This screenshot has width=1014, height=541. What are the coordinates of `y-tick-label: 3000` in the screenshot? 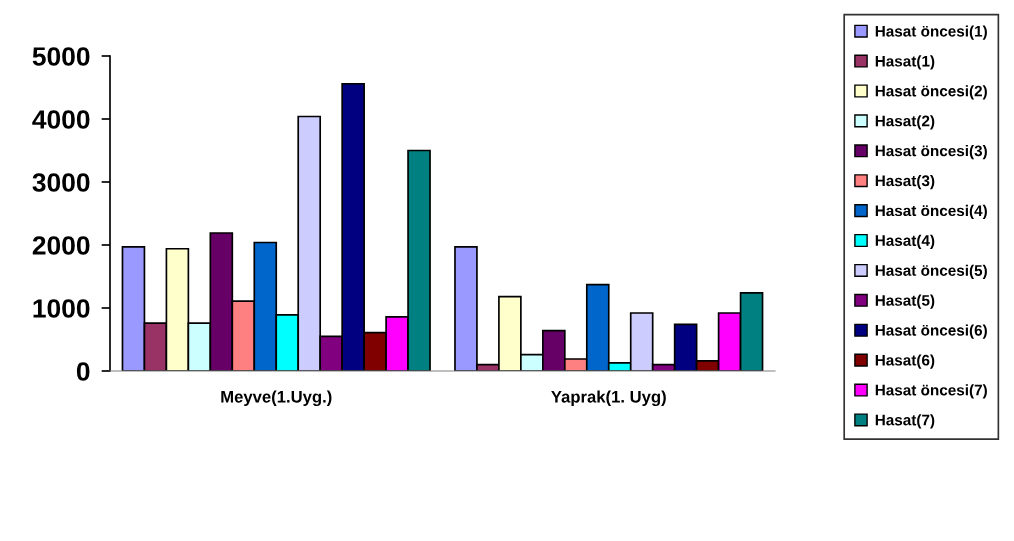 It's located at (61, 182).